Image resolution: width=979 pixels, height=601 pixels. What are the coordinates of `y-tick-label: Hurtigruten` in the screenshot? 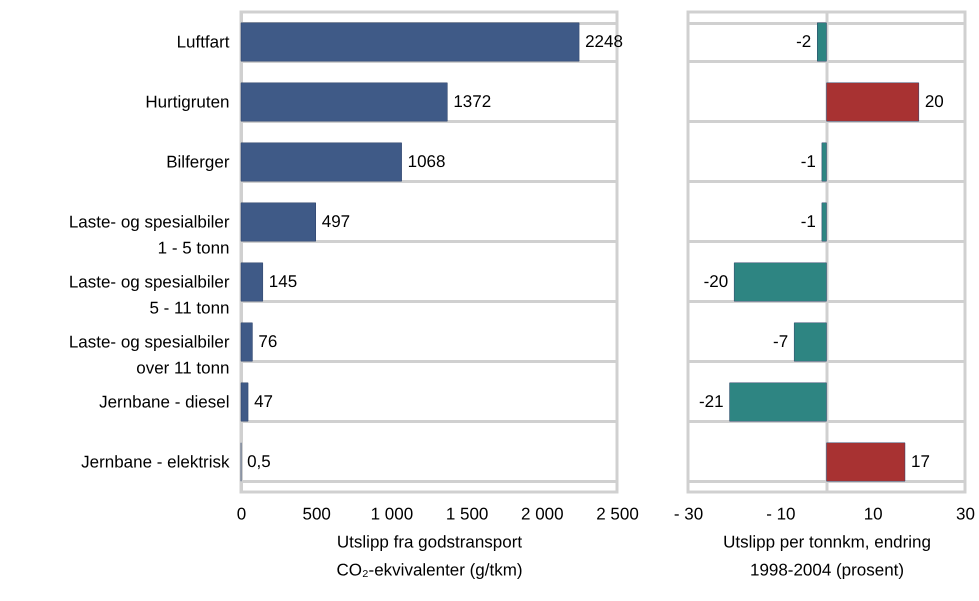 It's located at (187, 102).